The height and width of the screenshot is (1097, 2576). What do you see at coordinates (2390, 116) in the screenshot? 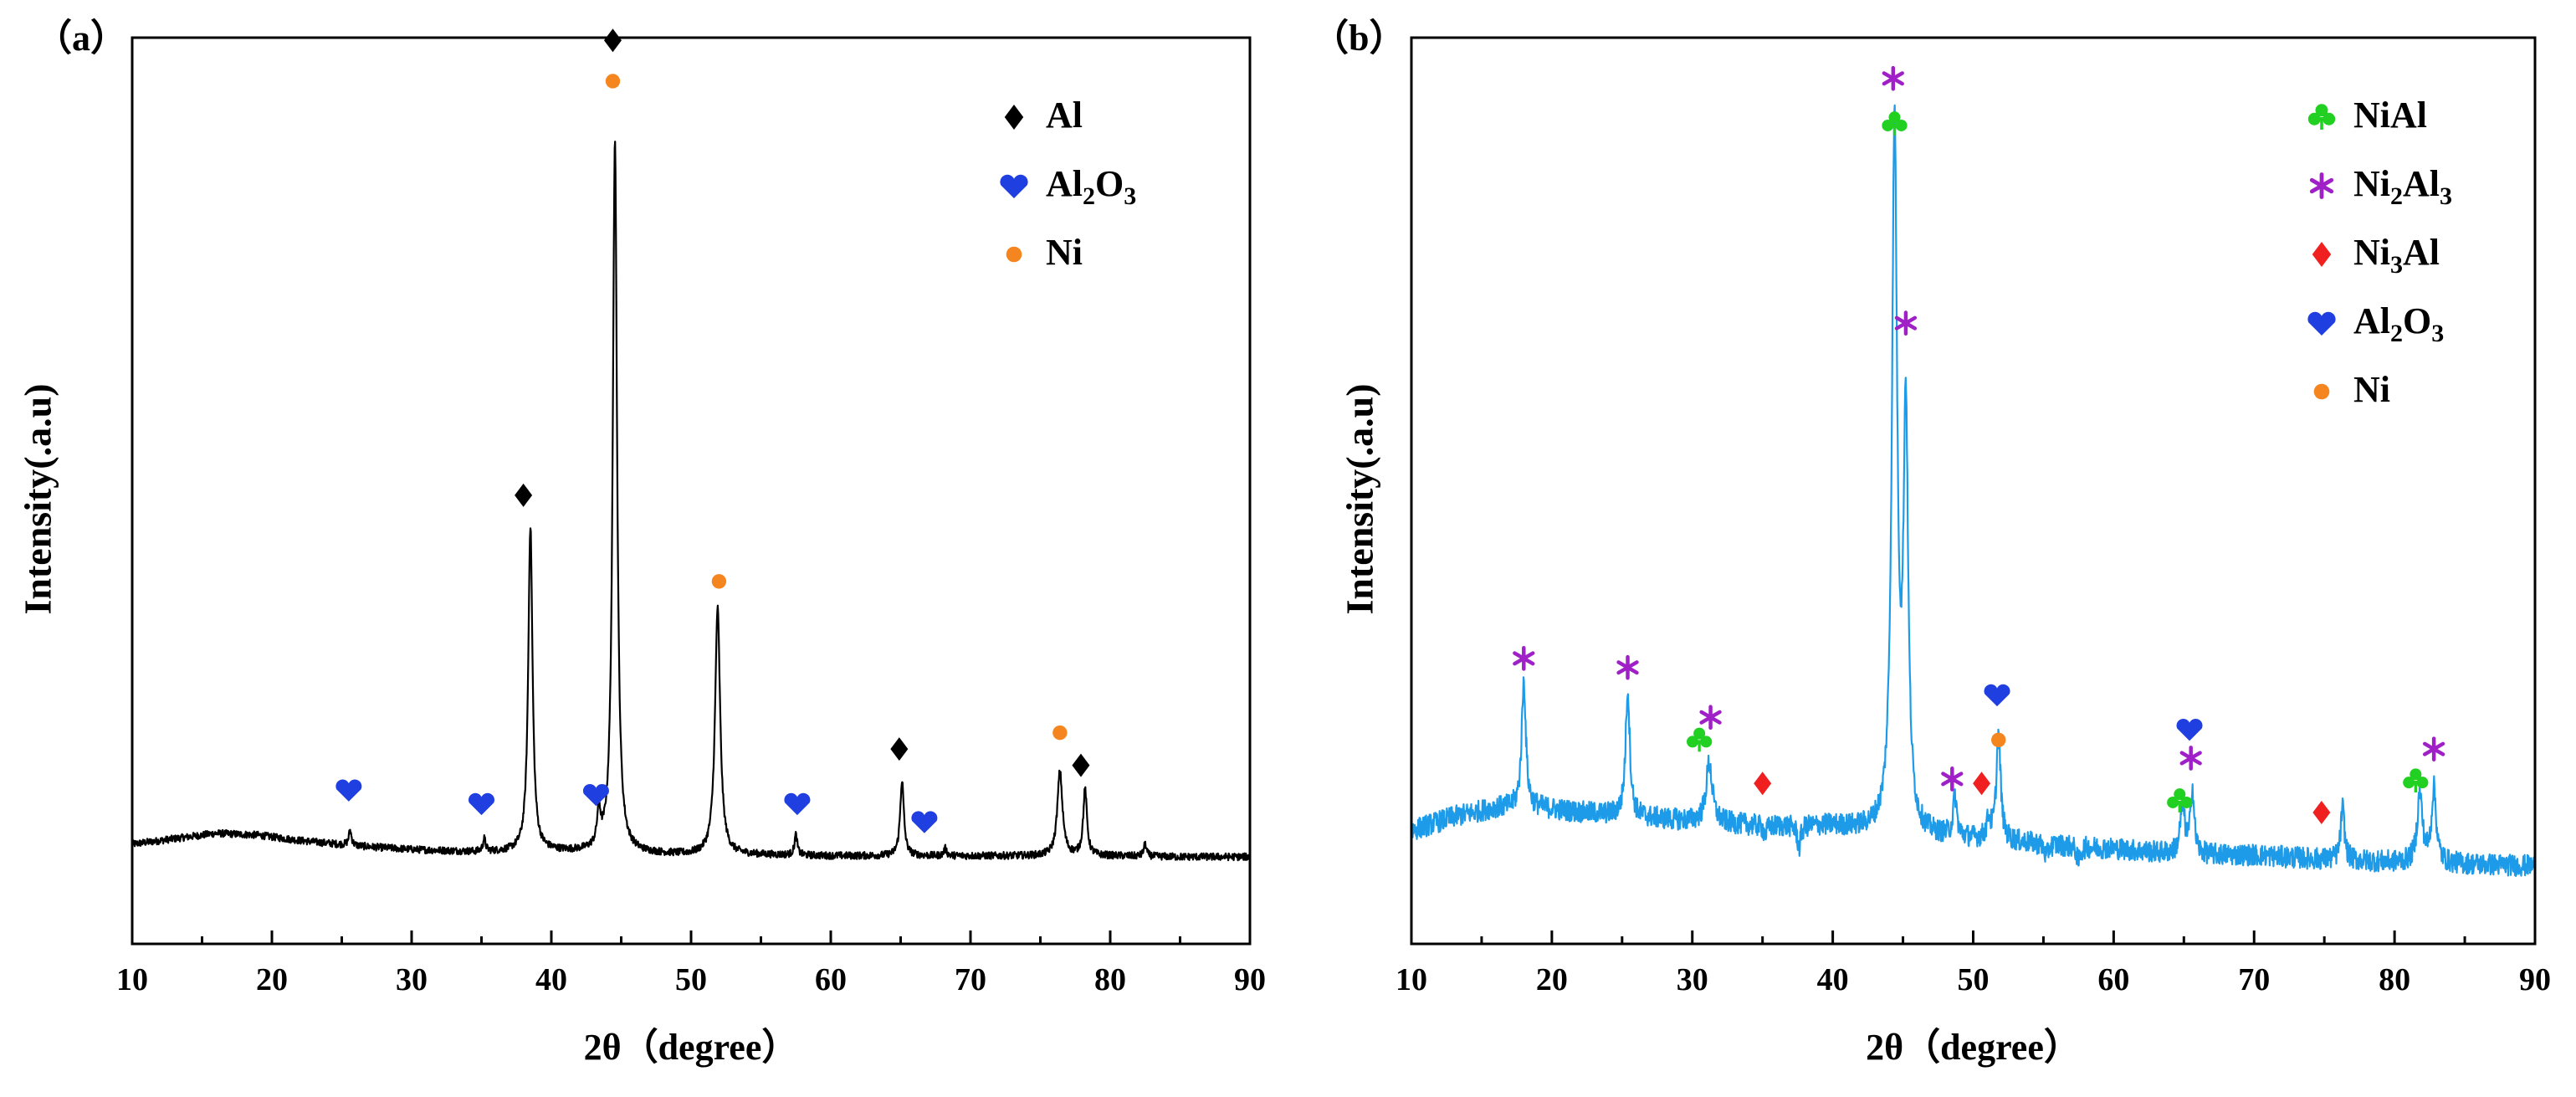
I see `legend-label: NiAl` at bounding box center [2390, 116].